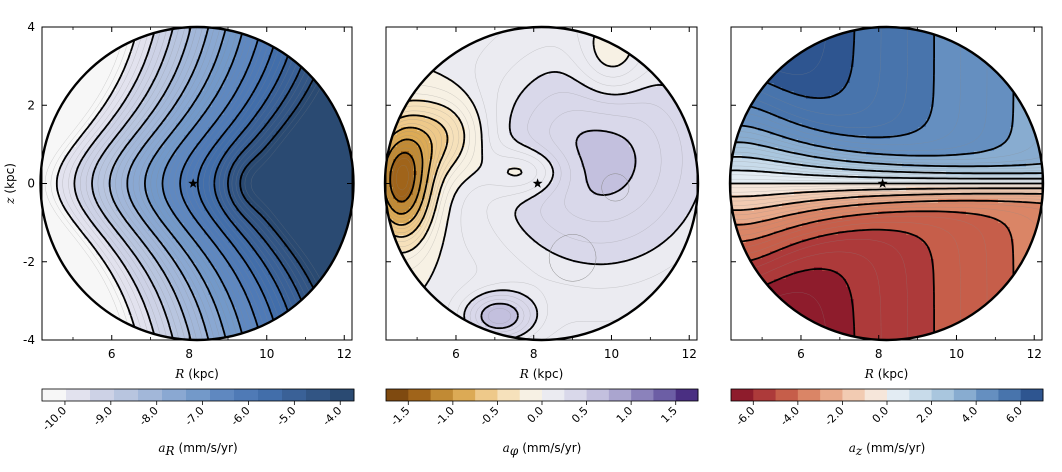 The width and height of the screenshot is (1062, 472). Describe the element at coordinates (534, 354) in the screenshot. I see `x-tick-label: 8` at that location.